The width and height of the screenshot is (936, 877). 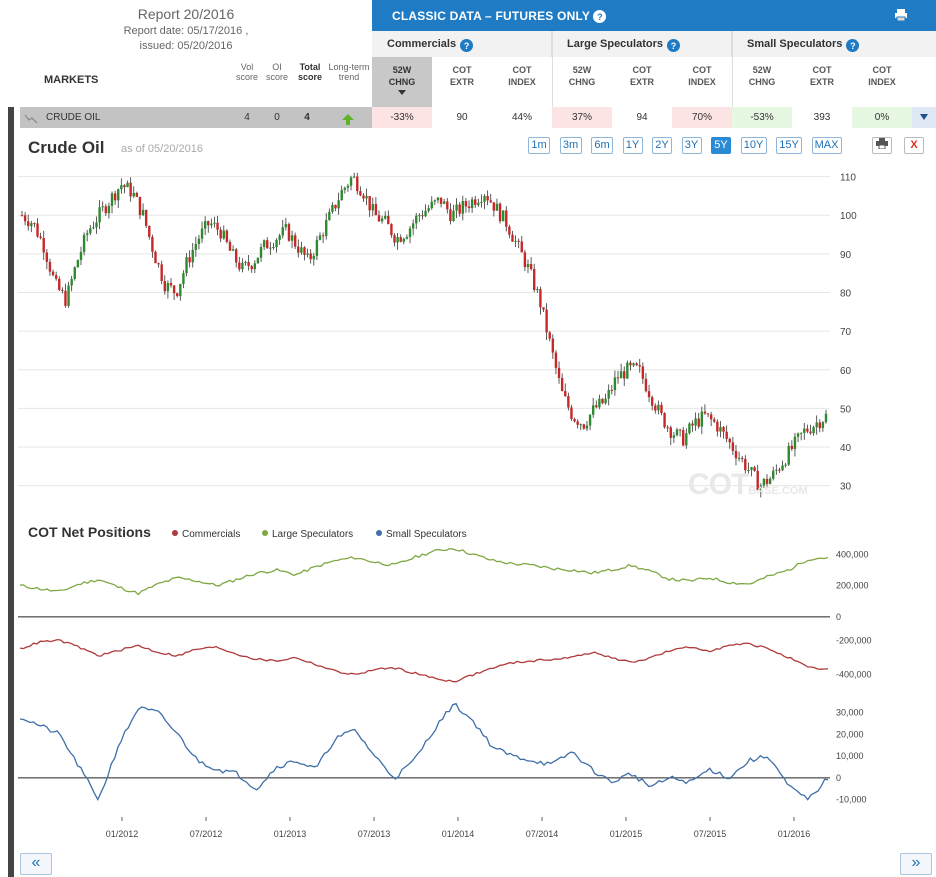 What do you see at coordinates (290, 834) in the screenshot?
I see `x-tick-label: 01/2013` at bounding box center [290, 834].